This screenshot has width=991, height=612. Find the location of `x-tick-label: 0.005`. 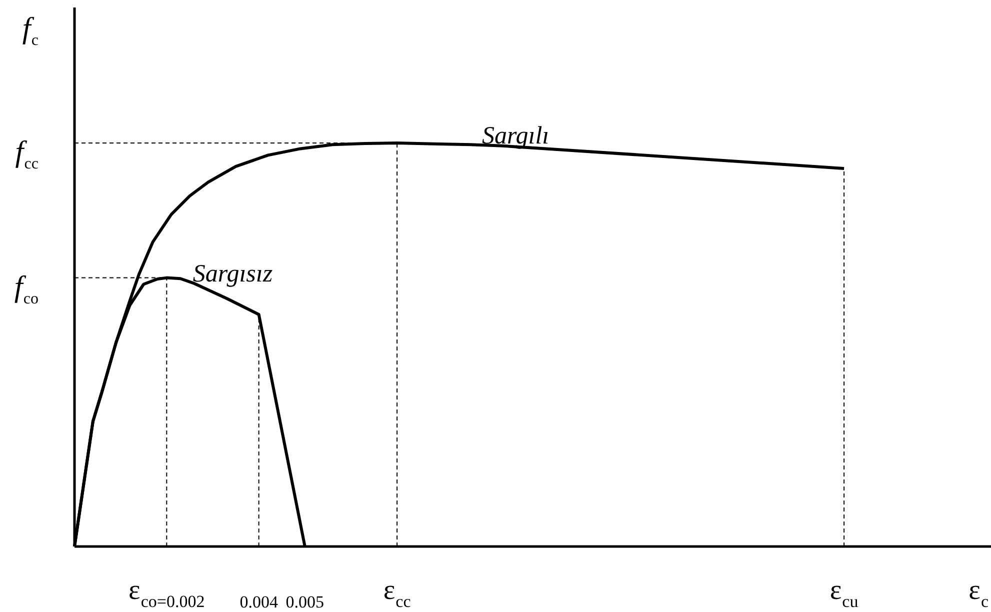

x-tick-label: 0.005 is located at coordinates (305, 602).